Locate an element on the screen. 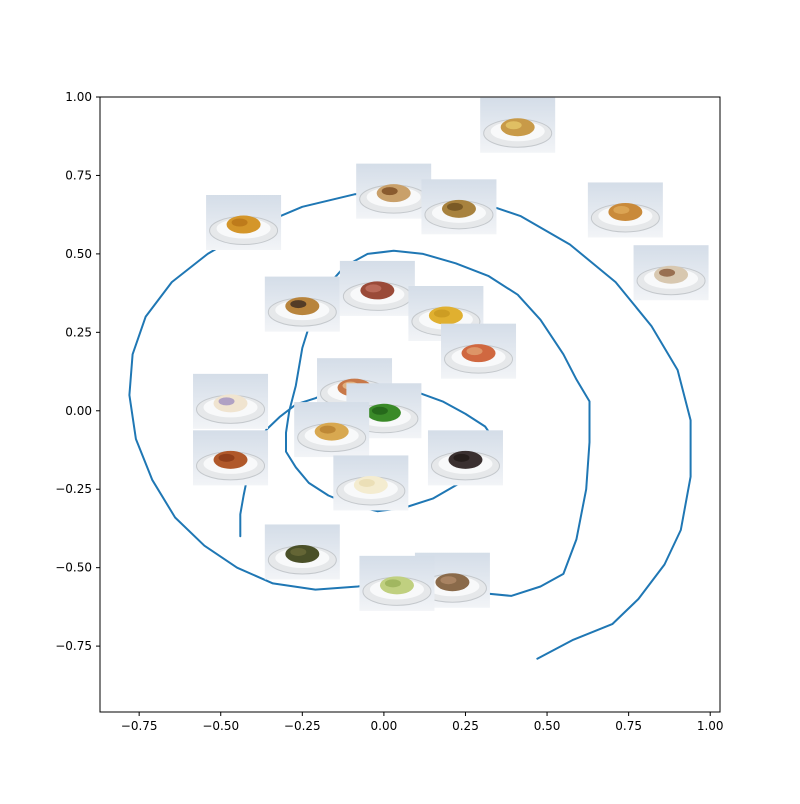 The width and height of the screenshot is (800, 804). pasta-plate-image is located at coordinates (479, 351).